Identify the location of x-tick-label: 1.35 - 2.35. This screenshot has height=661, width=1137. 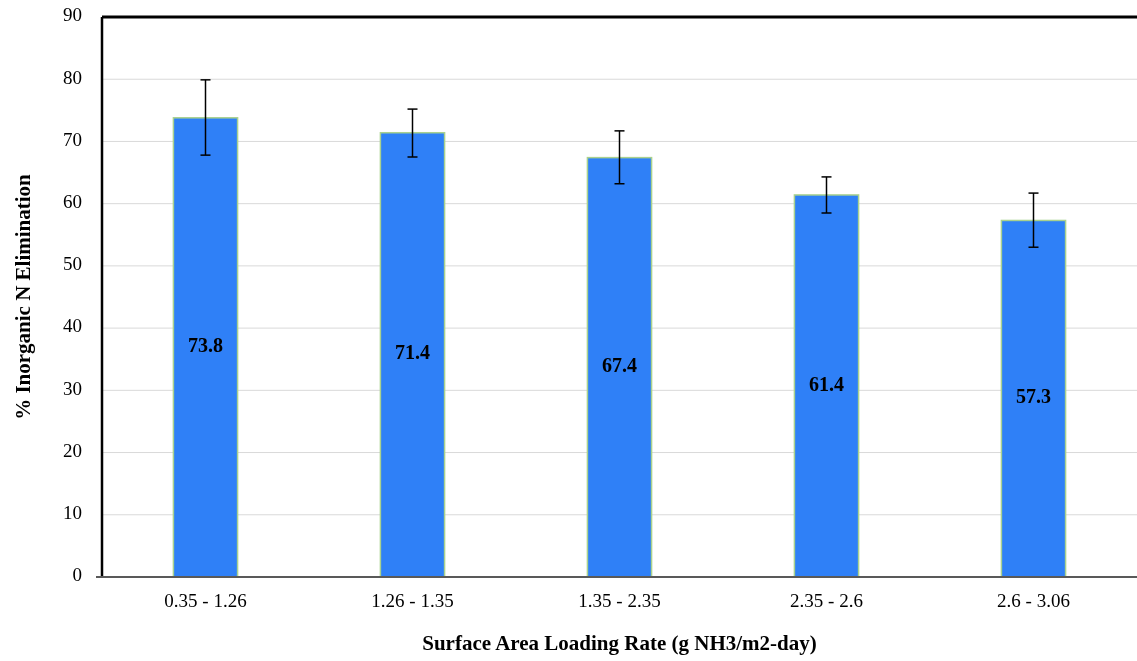
(619, 600).